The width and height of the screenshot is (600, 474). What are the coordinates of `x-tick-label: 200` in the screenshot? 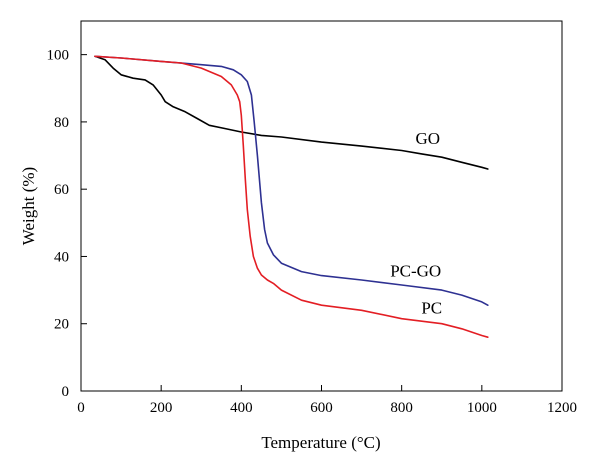 It's located at (161, 408).